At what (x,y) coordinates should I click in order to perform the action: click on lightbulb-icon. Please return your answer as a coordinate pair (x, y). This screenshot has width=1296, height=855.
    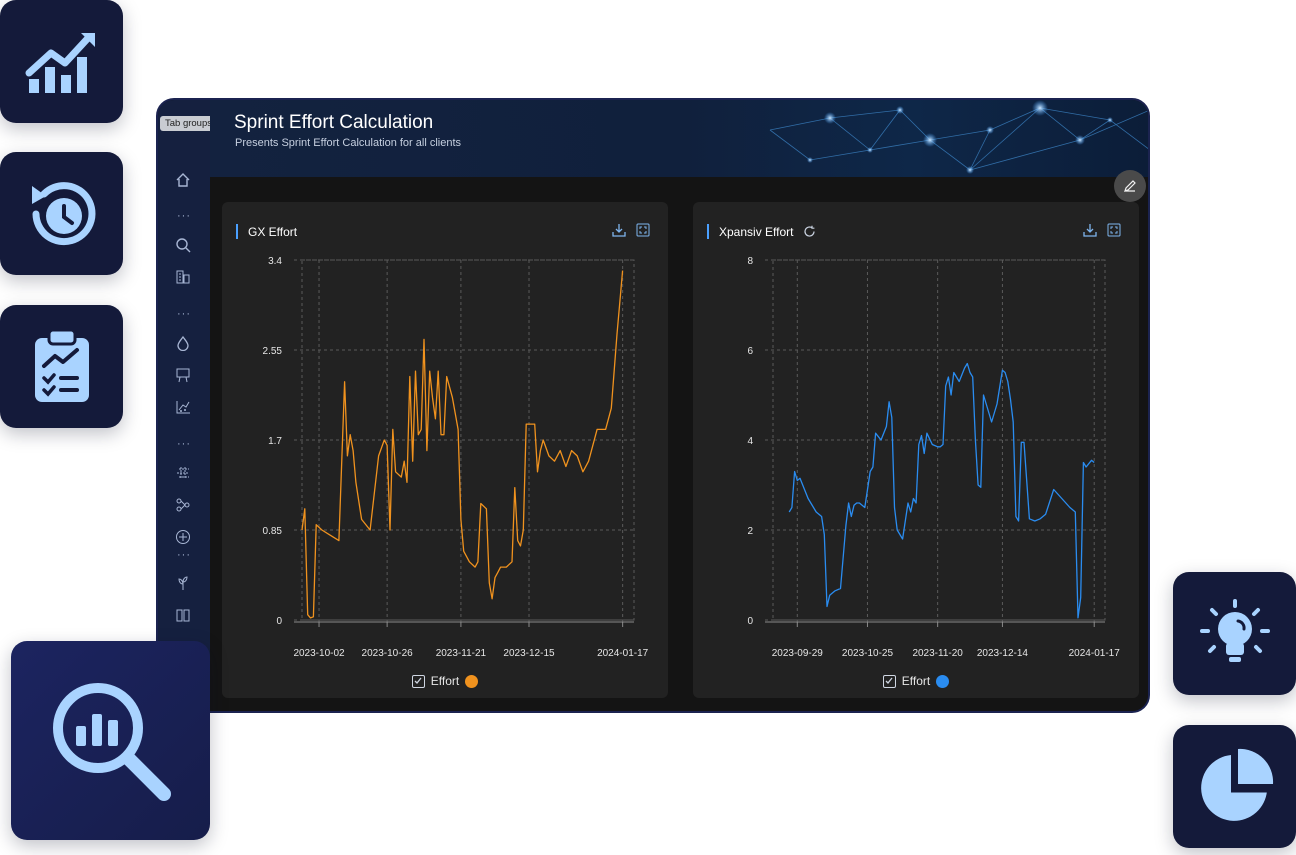
    Looking at the image, I should click on (1234, 630).